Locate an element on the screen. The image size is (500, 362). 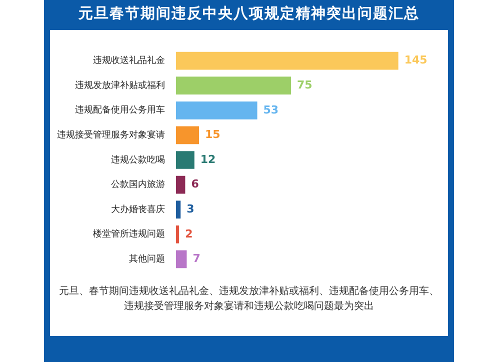
data-label: 3 is located at coordinates (190, 209).